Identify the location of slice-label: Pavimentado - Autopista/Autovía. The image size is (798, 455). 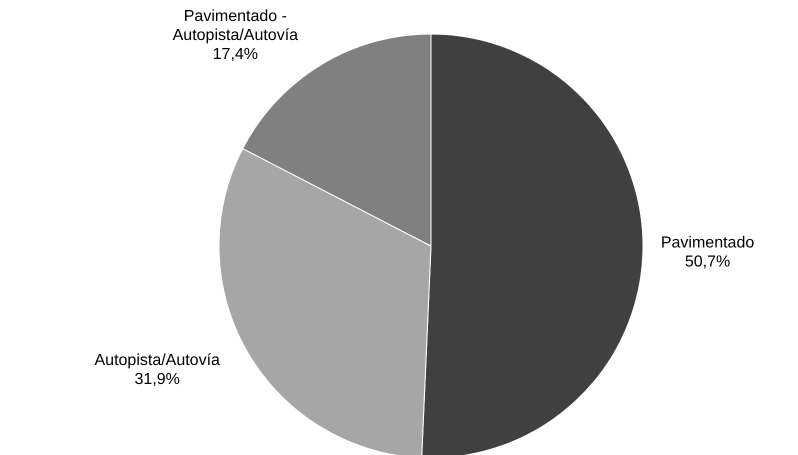
(235, 26).